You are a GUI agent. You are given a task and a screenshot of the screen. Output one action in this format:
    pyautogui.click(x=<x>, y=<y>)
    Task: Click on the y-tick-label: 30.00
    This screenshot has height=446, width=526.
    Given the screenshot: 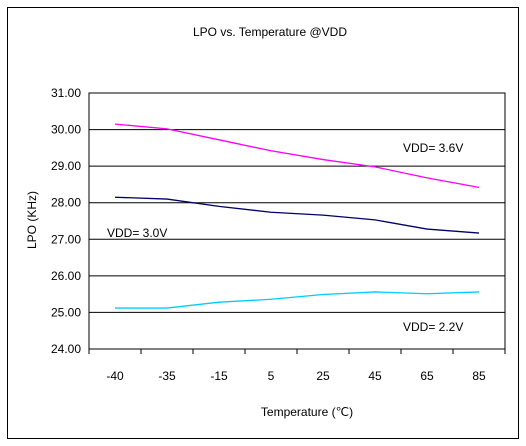 What is the action you would take?
    pyautogui.click(x=66, y=130)
    